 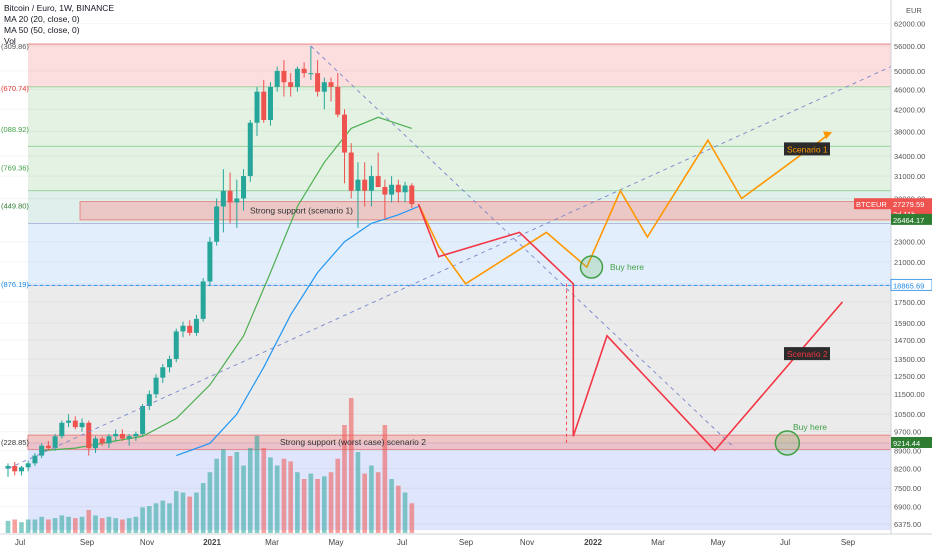 What do you see at coordinates (10, 41) in the screenshot?
I see `volume-legend: Vol` at bounding box center [10, 41].